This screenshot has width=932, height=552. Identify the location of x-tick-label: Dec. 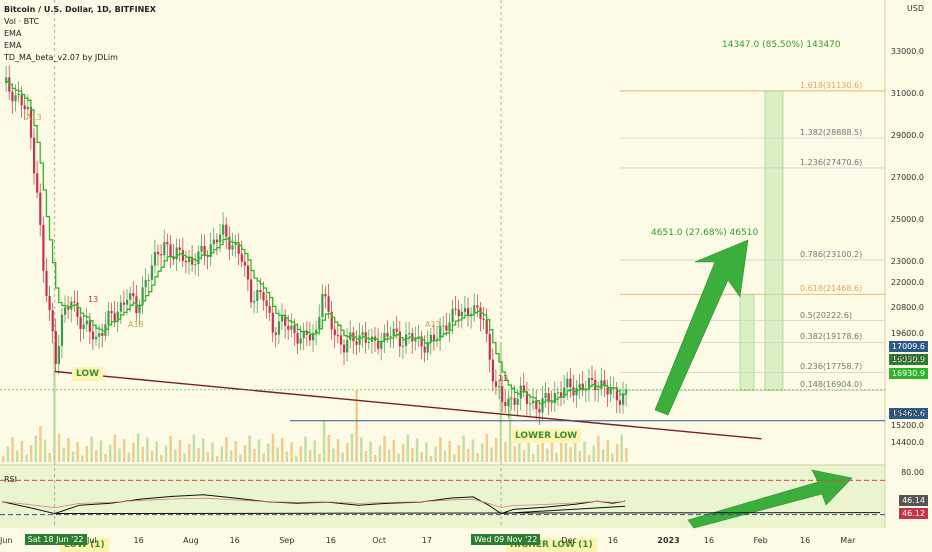
(569, 540).